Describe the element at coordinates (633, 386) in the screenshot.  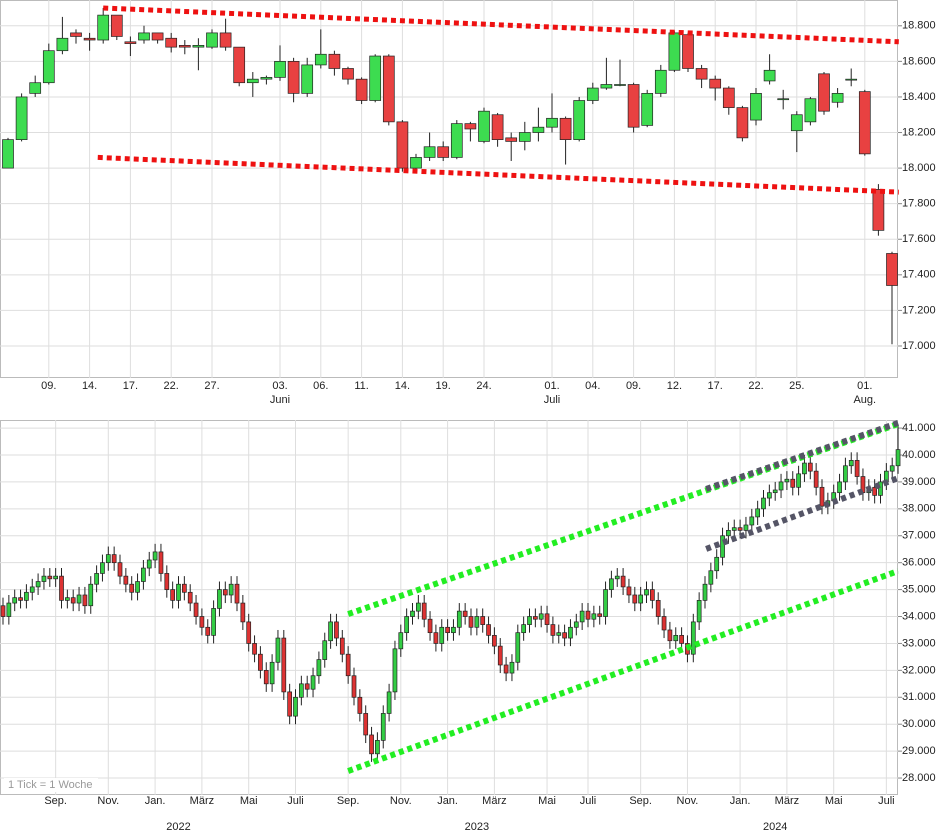
I see `x-tick-label: 09.` at that location.